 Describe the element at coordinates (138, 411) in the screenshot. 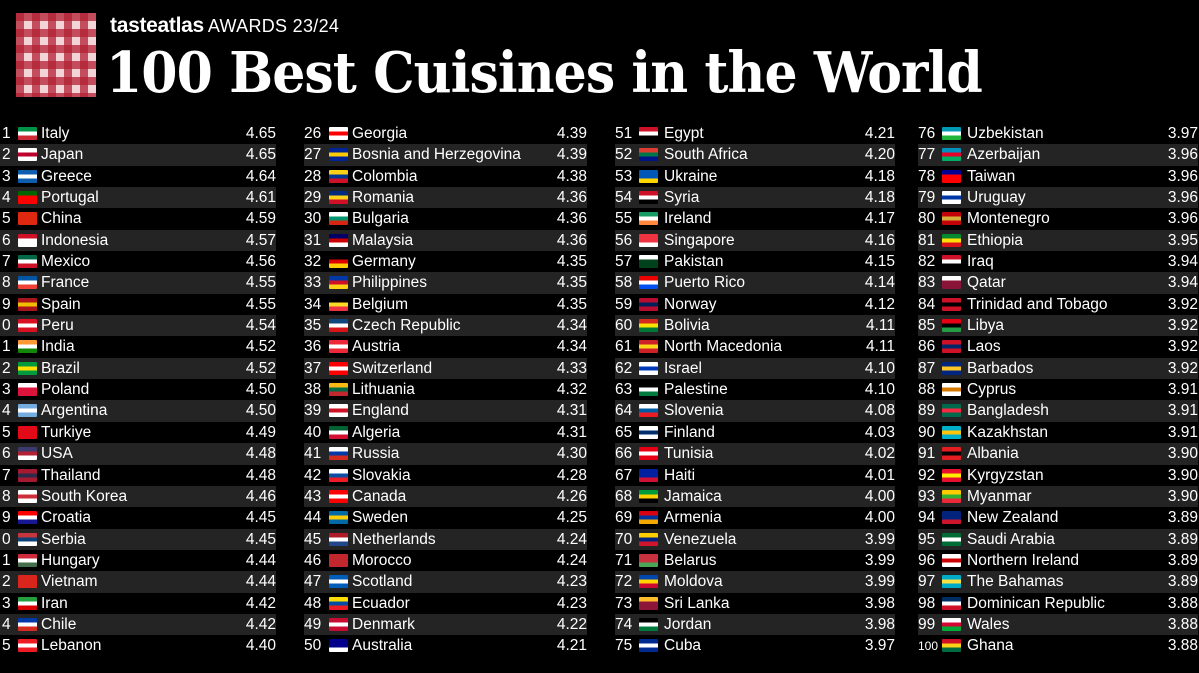

I see `list-item: 4 Argentina 4.50` at that location.